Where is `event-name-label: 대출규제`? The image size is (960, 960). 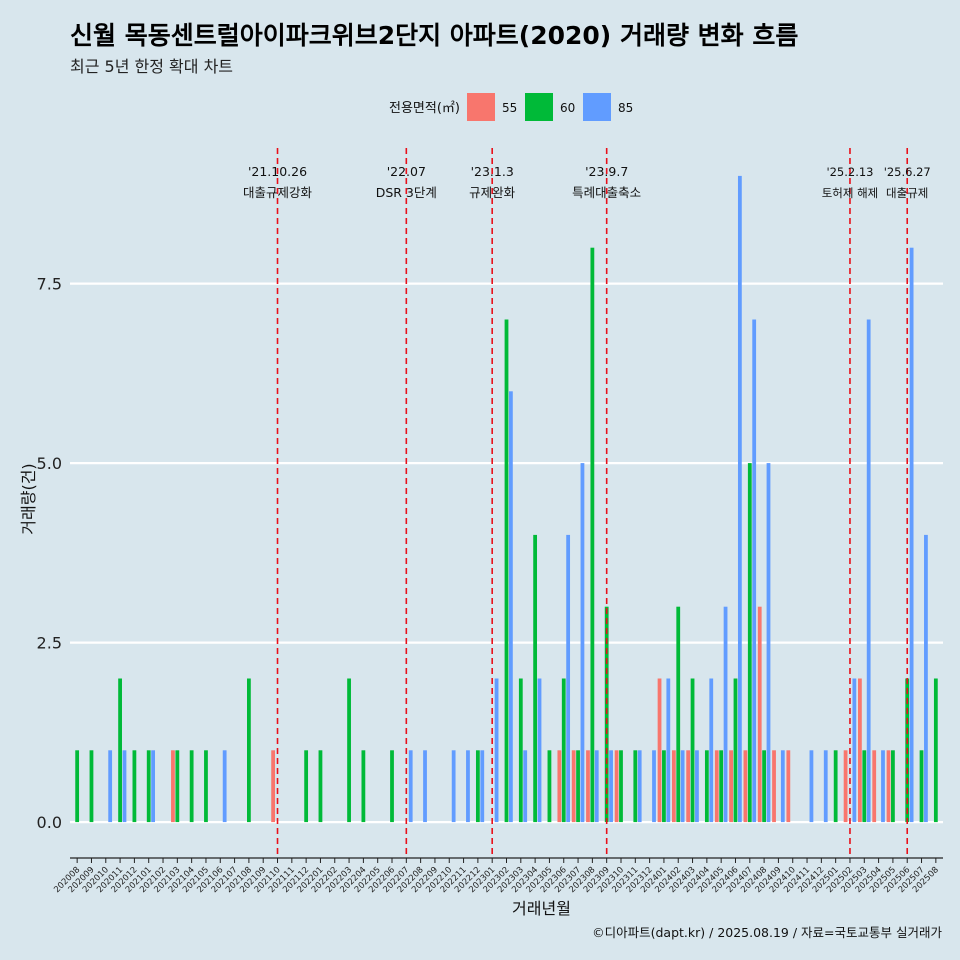
event-name-label: 대출규제 is located at coordinates (907, 193).